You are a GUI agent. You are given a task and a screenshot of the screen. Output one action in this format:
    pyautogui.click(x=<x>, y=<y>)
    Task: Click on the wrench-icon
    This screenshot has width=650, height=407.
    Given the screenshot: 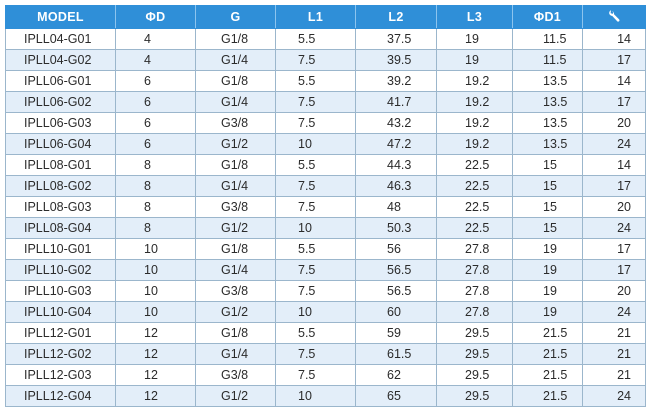 What is the action you would take?
    pyautogui.click(x=614, y=17)
    